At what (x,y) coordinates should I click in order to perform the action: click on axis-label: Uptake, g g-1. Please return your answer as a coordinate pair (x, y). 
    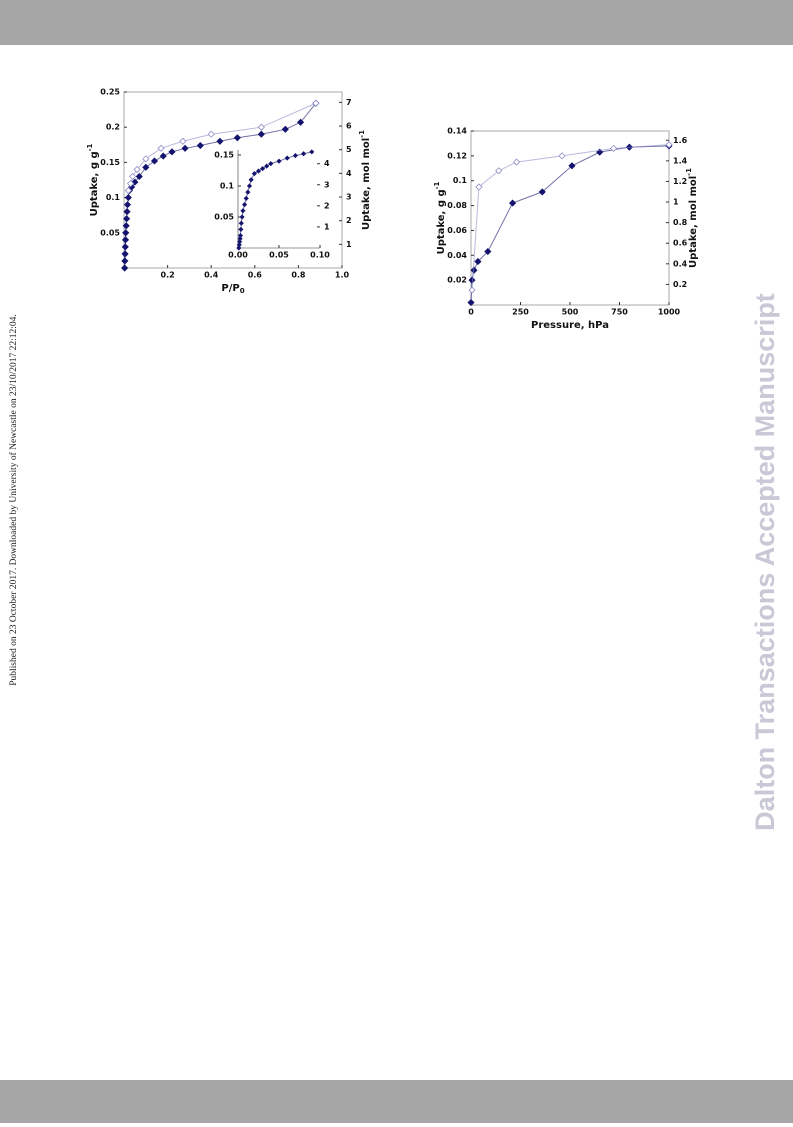
    Looking at the image, I should click on (93, 179).